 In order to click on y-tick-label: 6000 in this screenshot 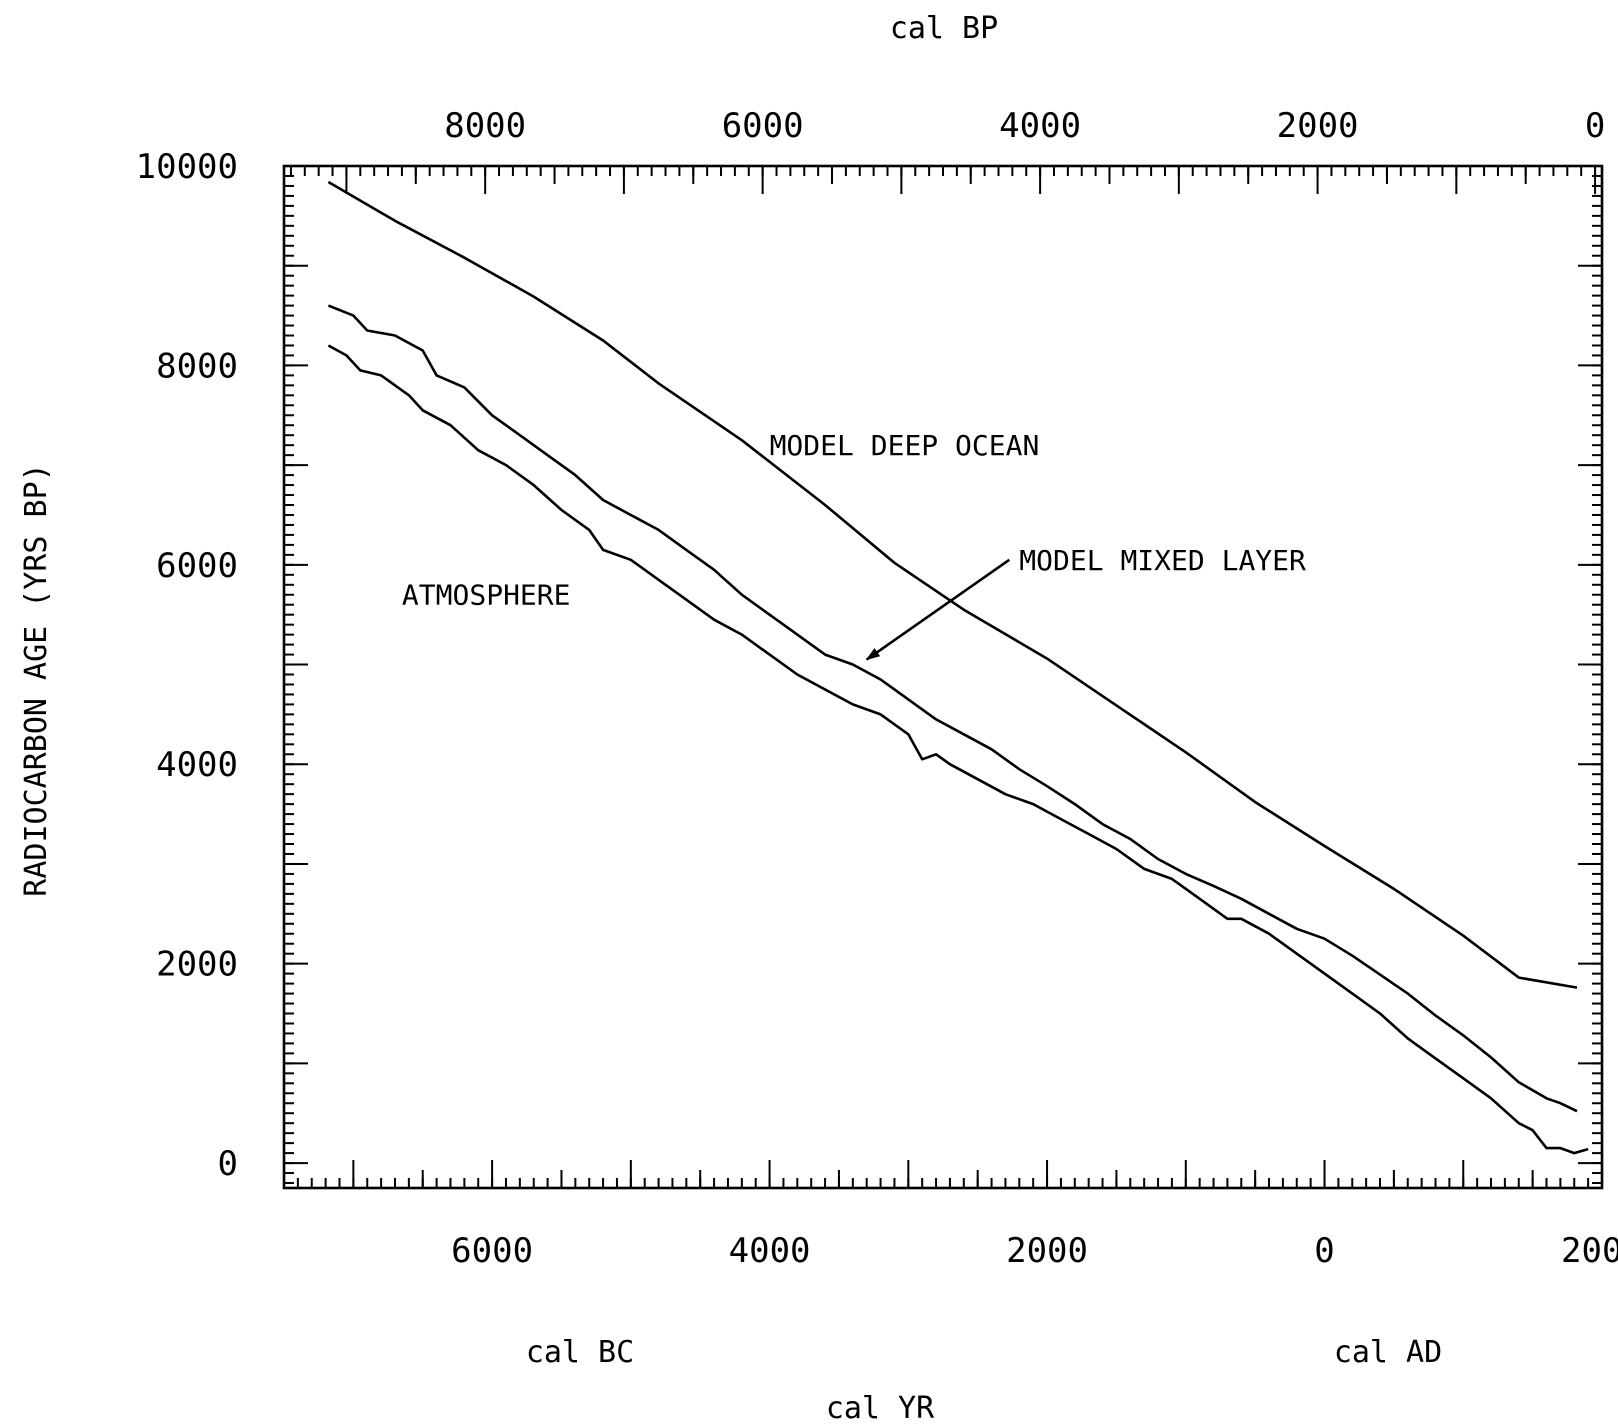, I will do `click(197, 566)`.